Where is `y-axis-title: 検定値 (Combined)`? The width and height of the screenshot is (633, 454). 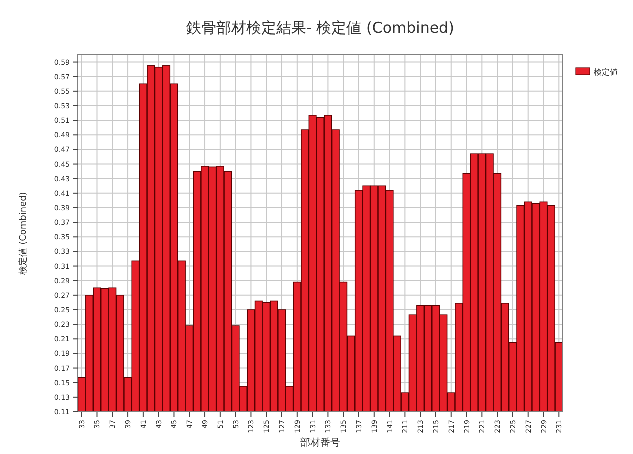 y-axis-title: 検定値 (Combined) is located at coordinates (23, 233).